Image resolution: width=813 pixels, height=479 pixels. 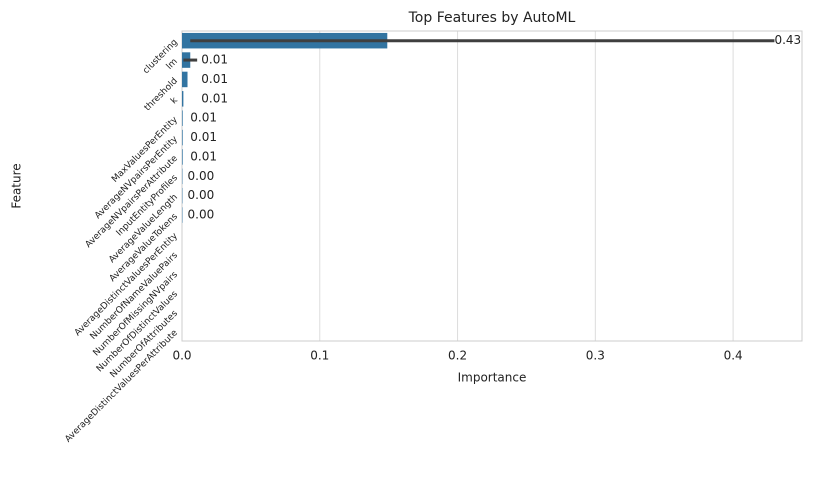 What do you see at coordinates (319, 356) in the screenshot?
I see `x-tick-label: 0.1` at bounding box center [319, 356].